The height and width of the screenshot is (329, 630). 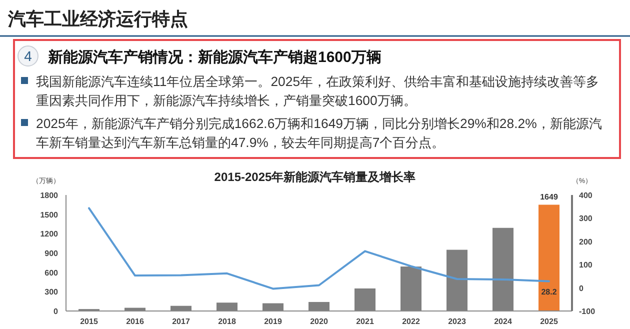 What do you see at coordinates (319, 133) in the screenshot?
I see `text: 2025年，新能源汽车产销分别完成1662.6万辆和1649万辆，同比分别增长29%和28.2%，新能源汽车新车销量达到汽车新车总销量的47.9%，较去年同期提高7个百分点。` at bounding box center [319, 133].